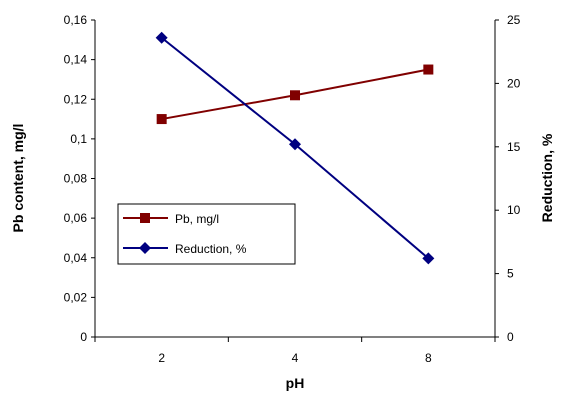 This screenshot has height=402, width=567. What do you see at coordinates (295, 358) in the screenshot?
I see `x-tick-label: 4` at bounding box center [295, 358].